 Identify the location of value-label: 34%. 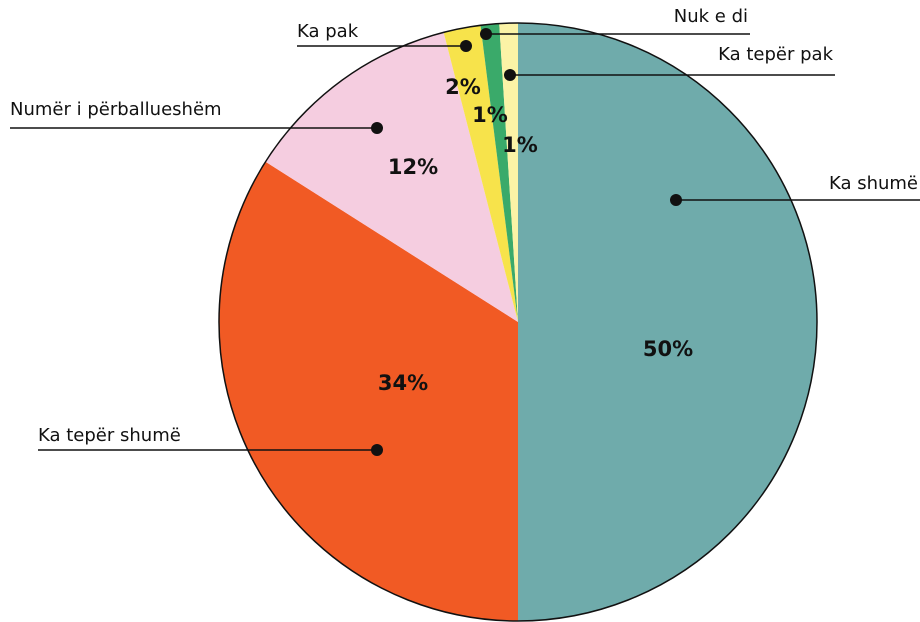
(403, 383).